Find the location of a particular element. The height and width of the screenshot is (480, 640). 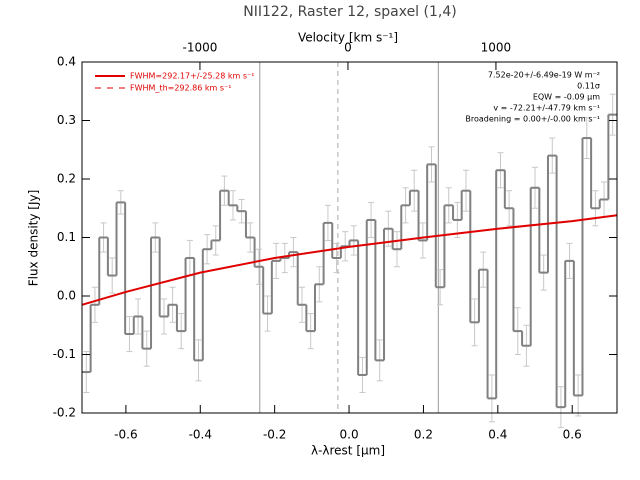

legend-label: FWHM=292.17+/-25.28 km s⁻¹ is located at coordinates (192, 76).